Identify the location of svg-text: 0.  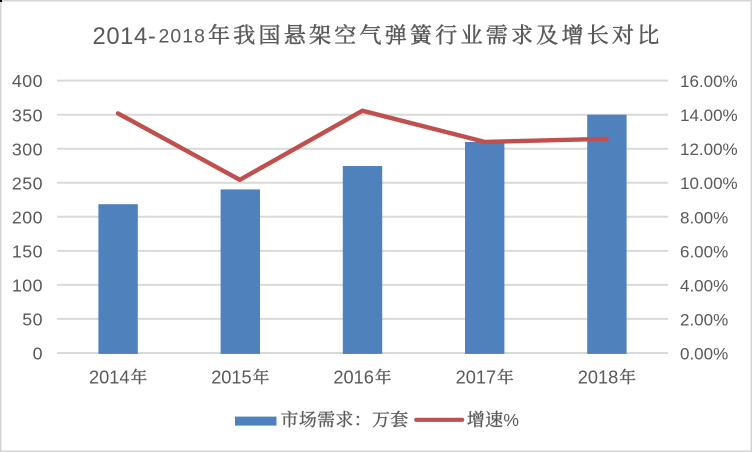
(38, 354).